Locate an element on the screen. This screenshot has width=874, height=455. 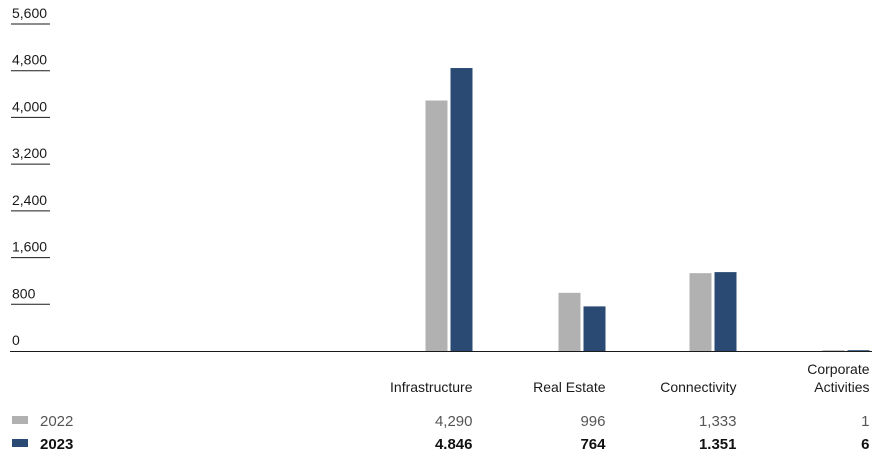
y-tick-label: 3,200 is located at coordinates (29, 153).